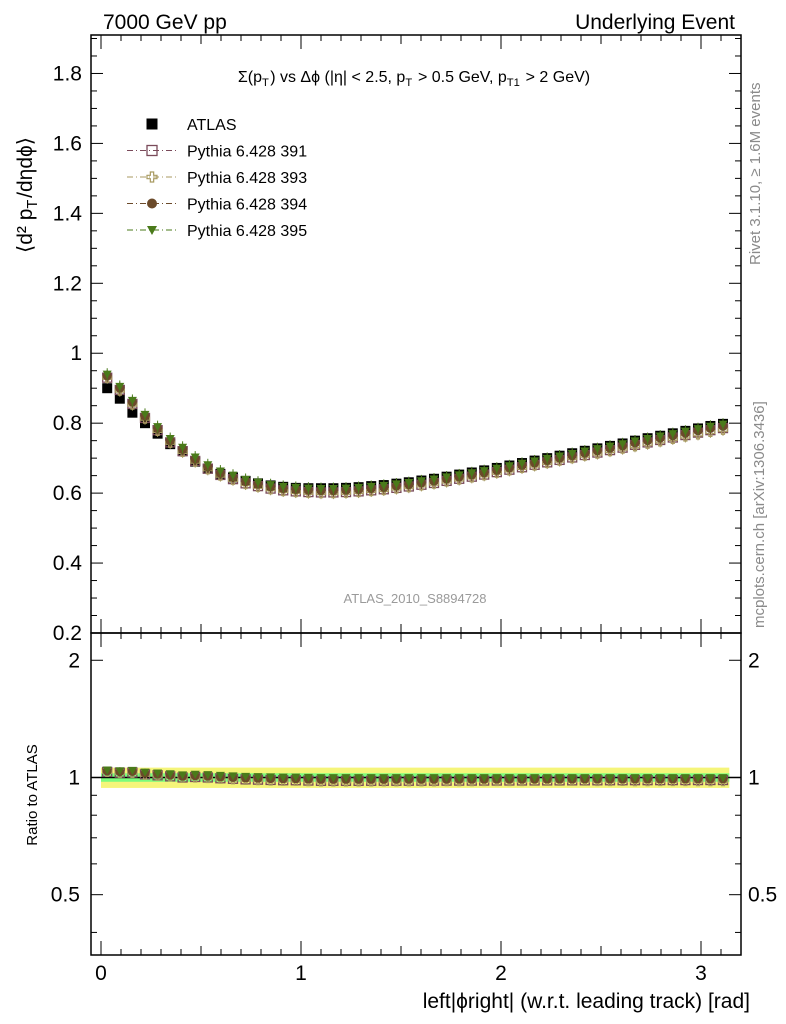 The width and height of the screenshot is (786, 1024). What do you see at coordinates (67, 493) in the screenshot?
I see `y-tick-label: 0.6` at bounding box center [67, 493].